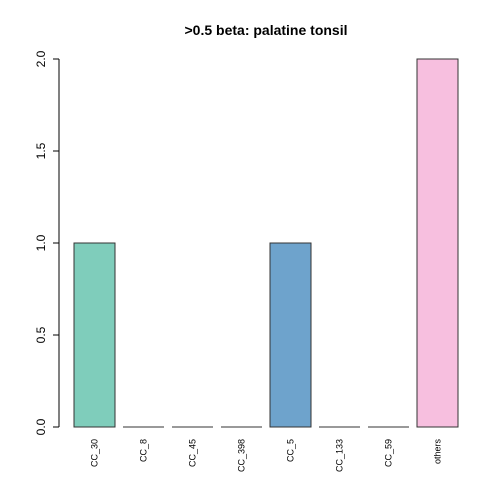 Image resolution: width=504 pixels, height=504 pixels. I want to click on x-tick-label: CC_133, so click(340, 455).